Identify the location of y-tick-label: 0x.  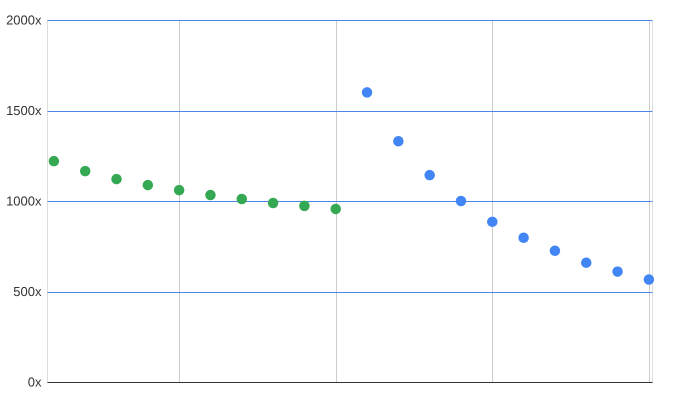
(35, 382).